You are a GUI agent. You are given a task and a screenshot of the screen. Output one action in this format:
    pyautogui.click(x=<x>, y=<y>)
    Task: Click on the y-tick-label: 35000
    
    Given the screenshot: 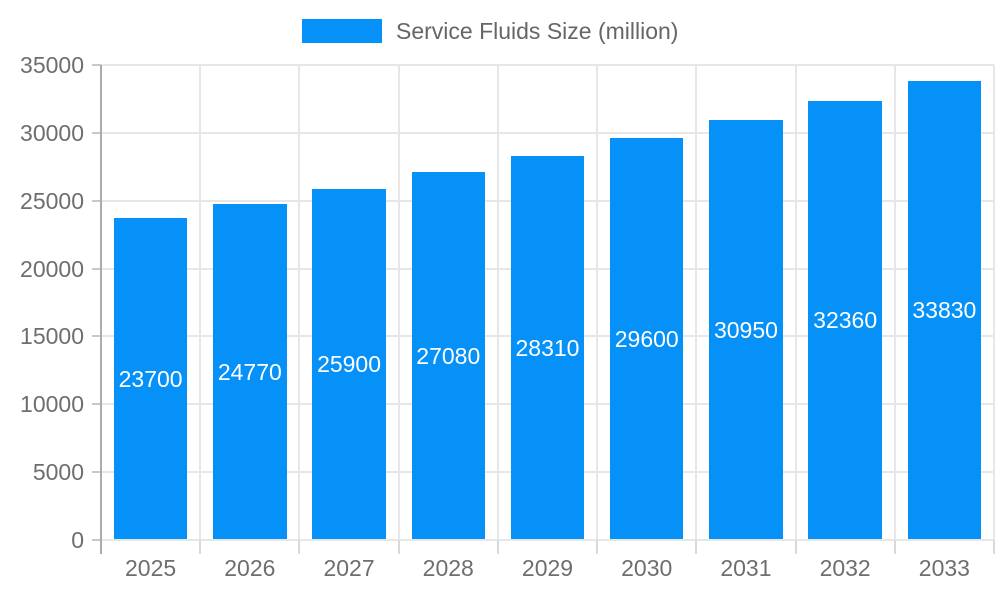 What is the action you would take?
    pyautogui.click(x=52, y=65)
    